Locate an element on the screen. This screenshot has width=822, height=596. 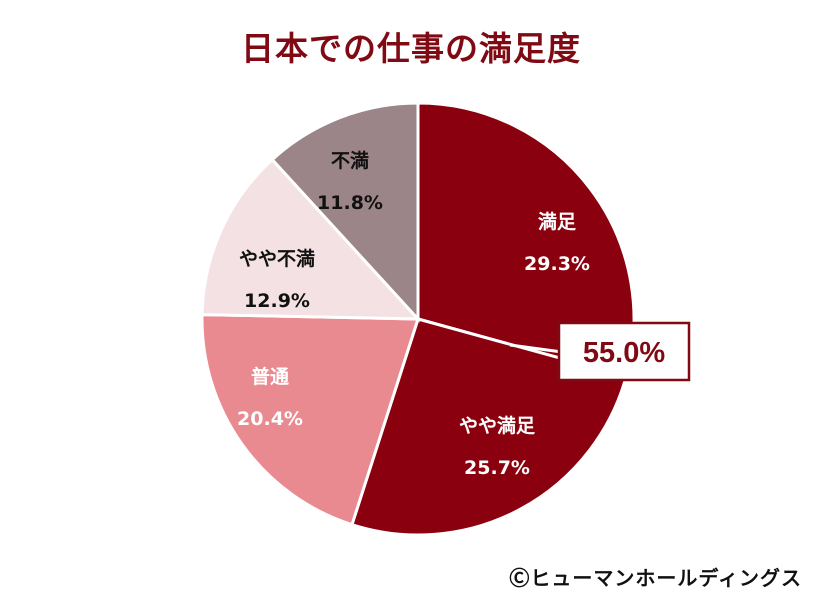
slice-value-label: 11.8% is located at coordinates (350, 203).